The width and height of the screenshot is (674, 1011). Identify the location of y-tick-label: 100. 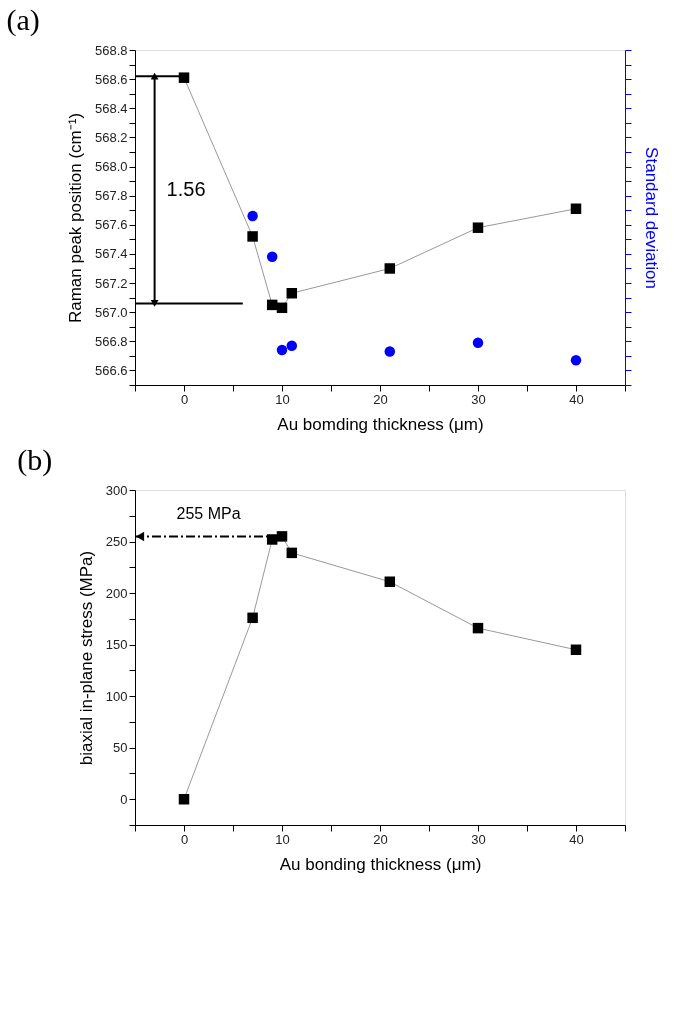
(116, 696).